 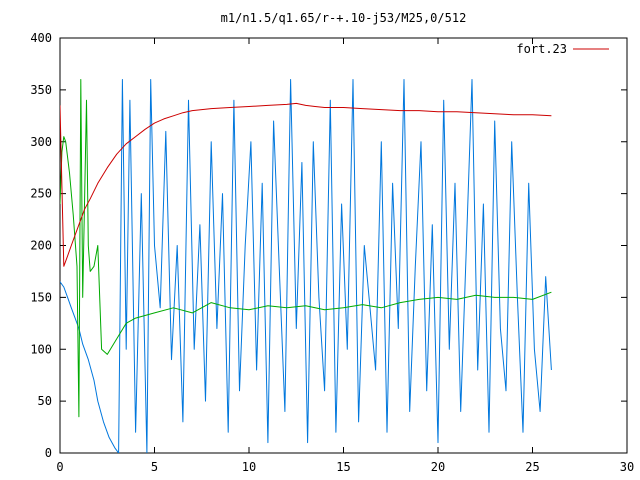 What do you see at coordinates (249, 467) in the screenshot?
I see `x-tick-label: 10` at bounding box center [249, 467].